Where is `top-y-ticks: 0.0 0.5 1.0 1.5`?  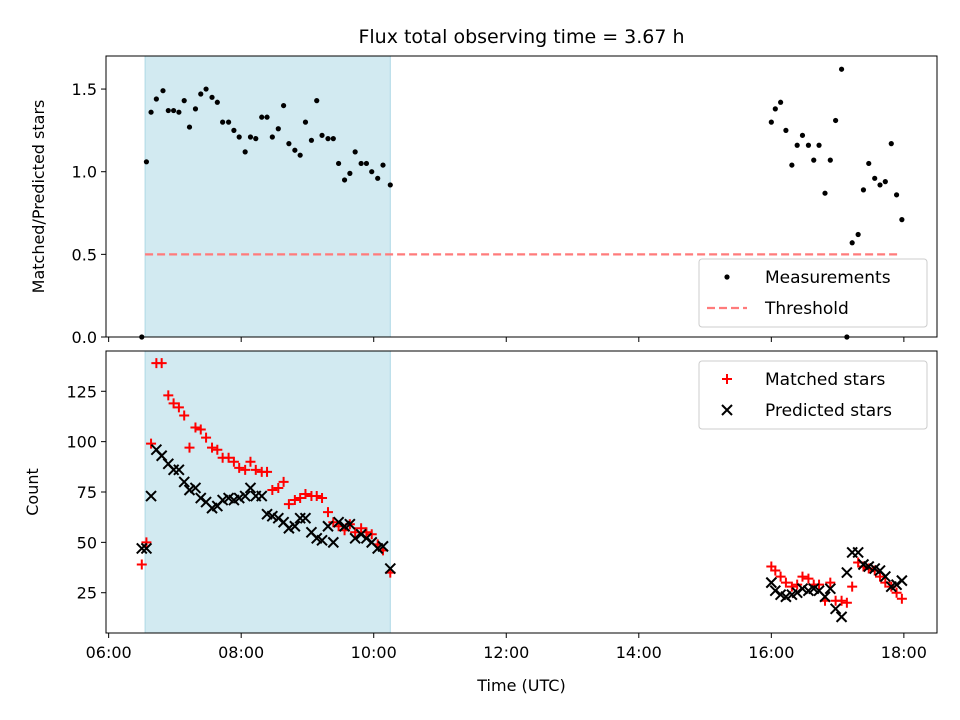
top-y-ticks: 0.0 0.5 1.0 1.5 is located at coordinates (89, 213).